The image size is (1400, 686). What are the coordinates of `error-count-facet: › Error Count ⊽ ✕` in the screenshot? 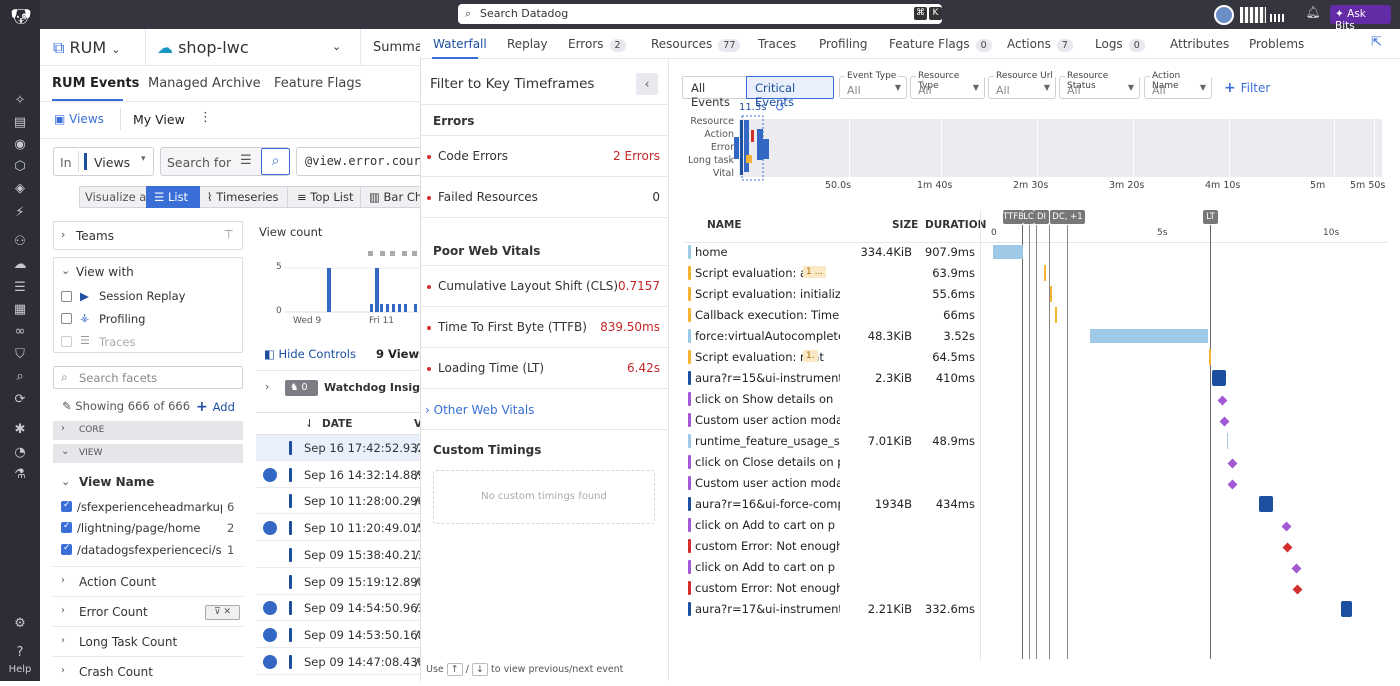 It's located at (148, 611).